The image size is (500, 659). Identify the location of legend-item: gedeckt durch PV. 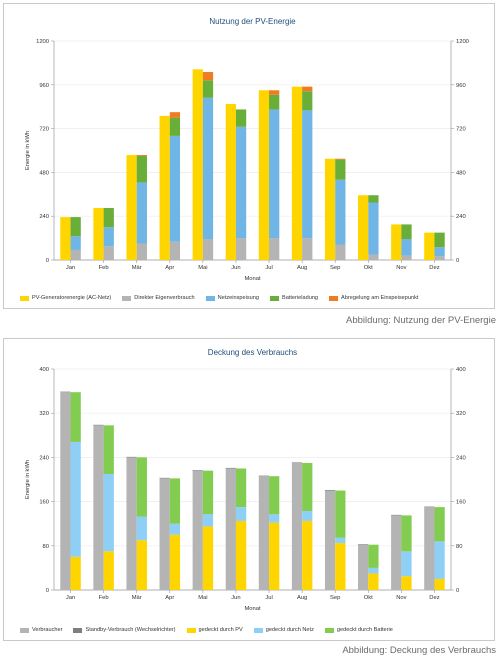
(214, 630).